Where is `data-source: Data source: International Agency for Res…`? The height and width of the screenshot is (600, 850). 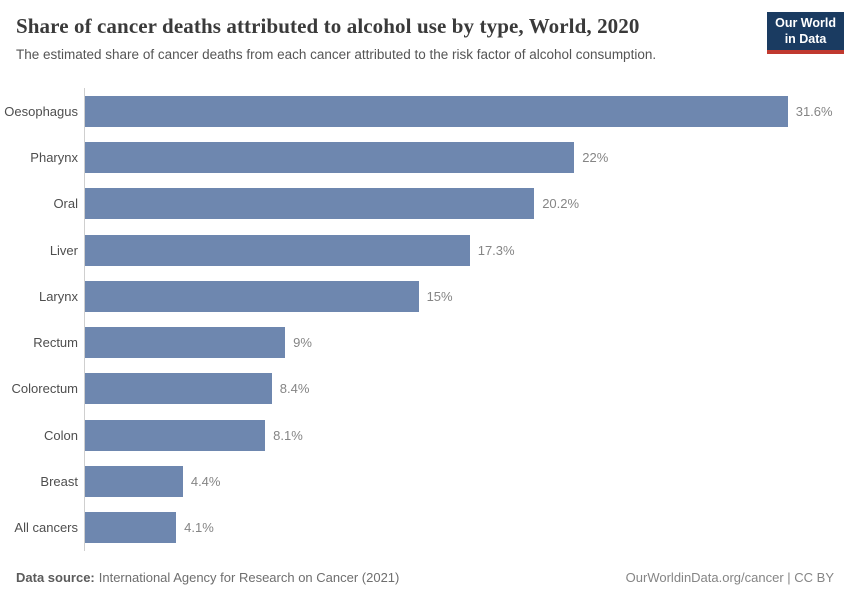 data-source: Data source: International Agency for Res… is located at coordinates (207, 577).